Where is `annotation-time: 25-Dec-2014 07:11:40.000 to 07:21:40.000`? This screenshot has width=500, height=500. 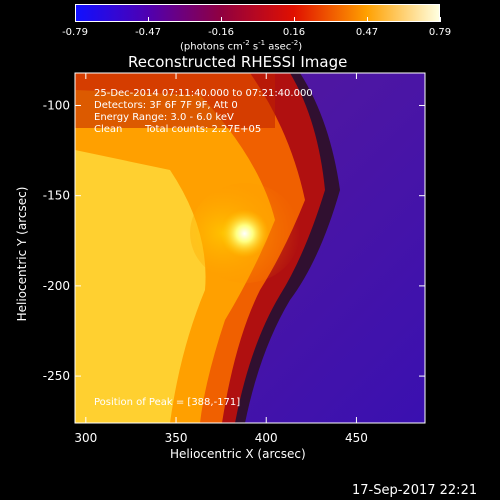
annotation-time: 25-Dec-2014 07:11:40.000 to 07:21:40.000 is located at coordinates (203, 93).